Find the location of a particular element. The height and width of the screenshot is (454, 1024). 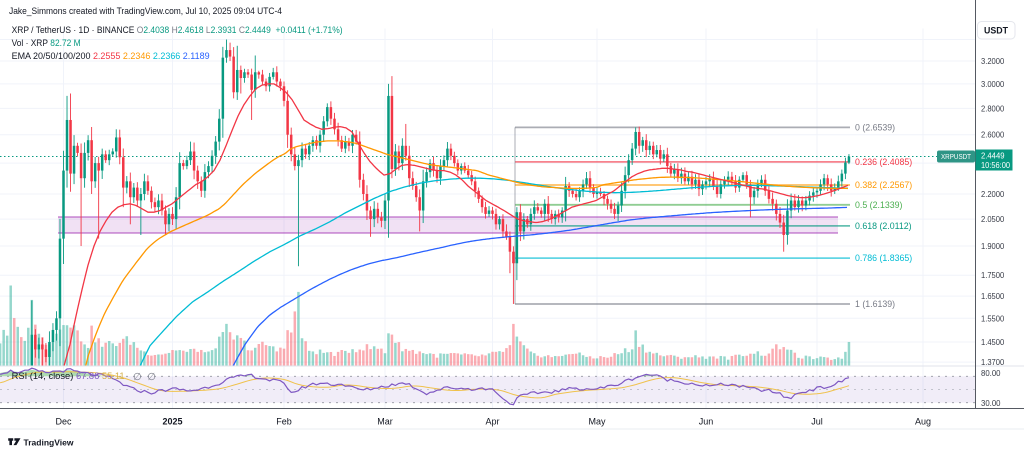

svg-text: Jun is located at coordinates (706, 422).